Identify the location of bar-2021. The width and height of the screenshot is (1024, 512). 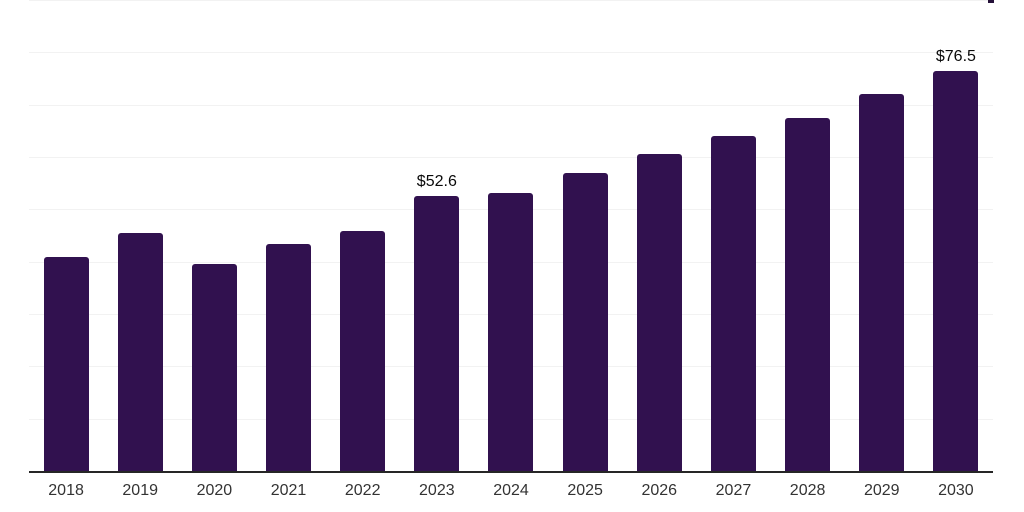
(289, 357).